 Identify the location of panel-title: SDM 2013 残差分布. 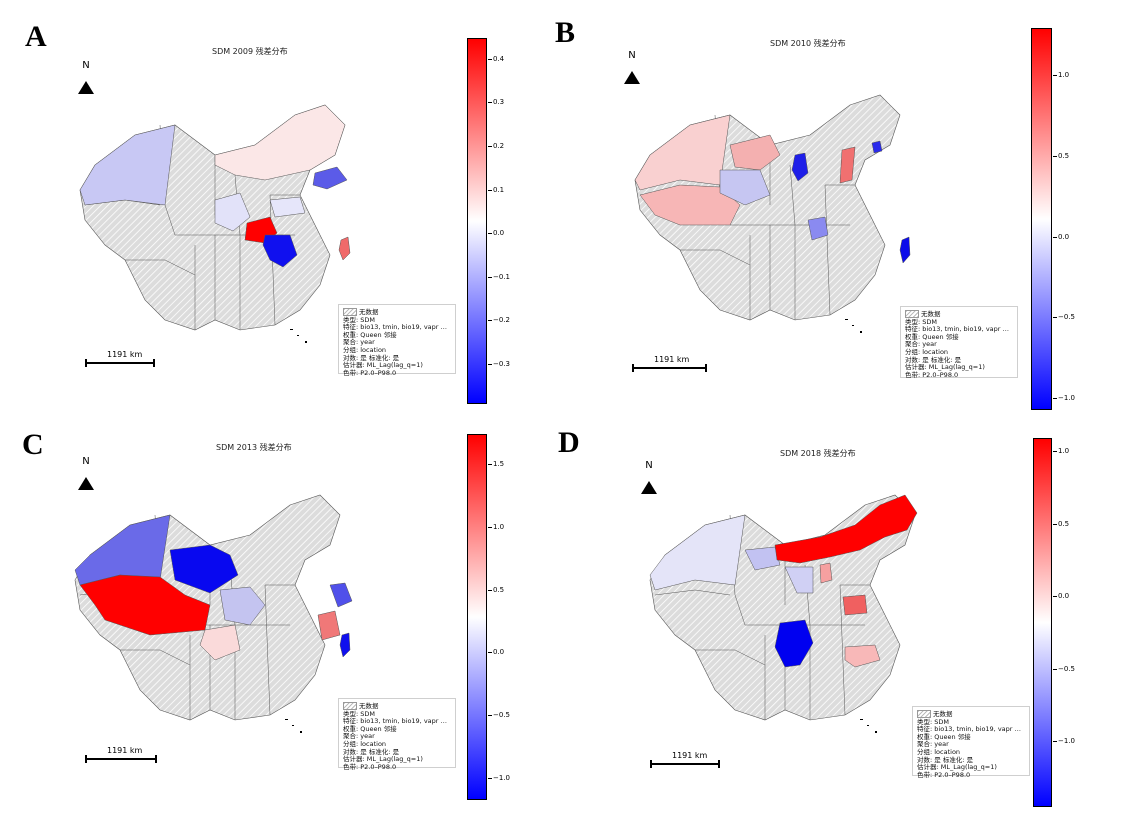
(254, 447).